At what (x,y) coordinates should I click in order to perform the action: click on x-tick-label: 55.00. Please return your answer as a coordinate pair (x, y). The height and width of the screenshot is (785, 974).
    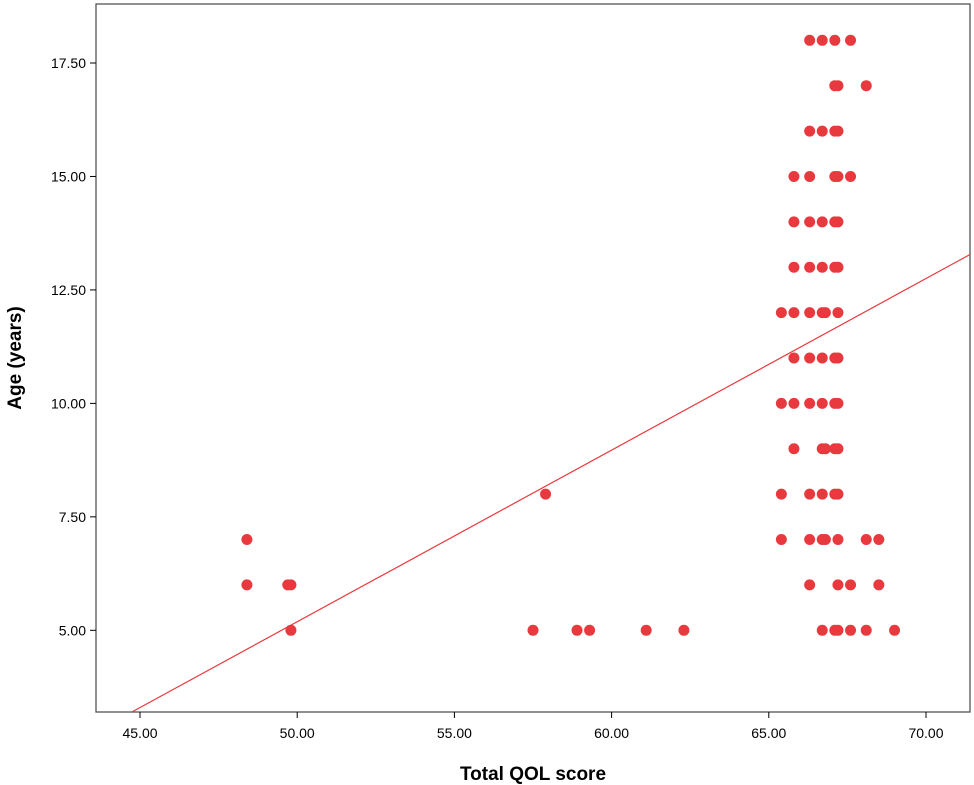
    Looking at the image, I should click on (454, 733).